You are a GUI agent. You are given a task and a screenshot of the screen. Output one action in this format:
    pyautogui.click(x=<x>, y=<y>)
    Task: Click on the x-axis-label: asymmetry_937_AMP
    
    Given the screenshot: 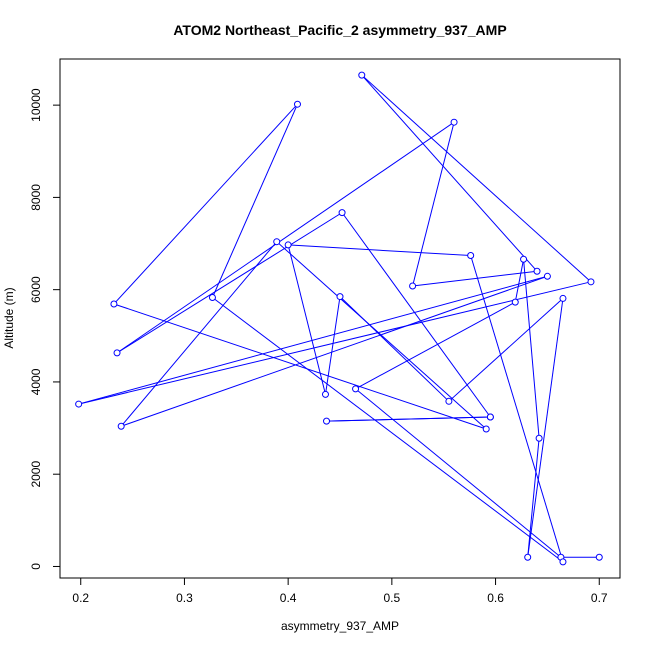 What is the action you would take?
    pyautogui.click(x=340, y=626)
    